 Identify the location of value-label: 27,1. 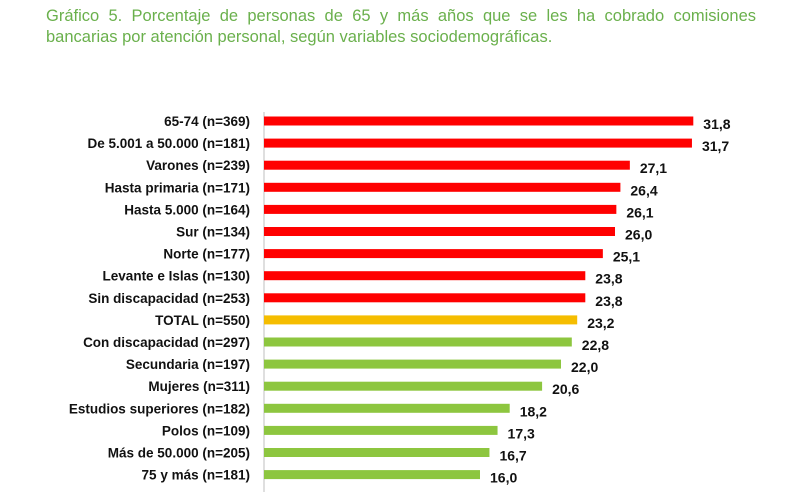
(653, 168).